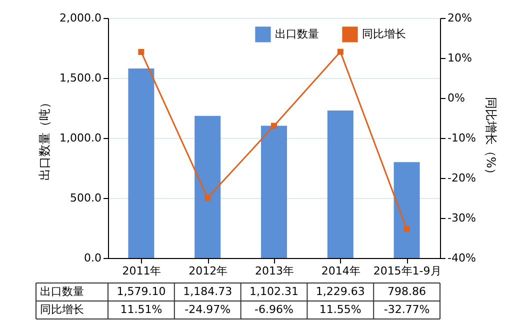 The image size is (520, 330). I want to click on y-tick-label: 500.0, so click(86, 198).